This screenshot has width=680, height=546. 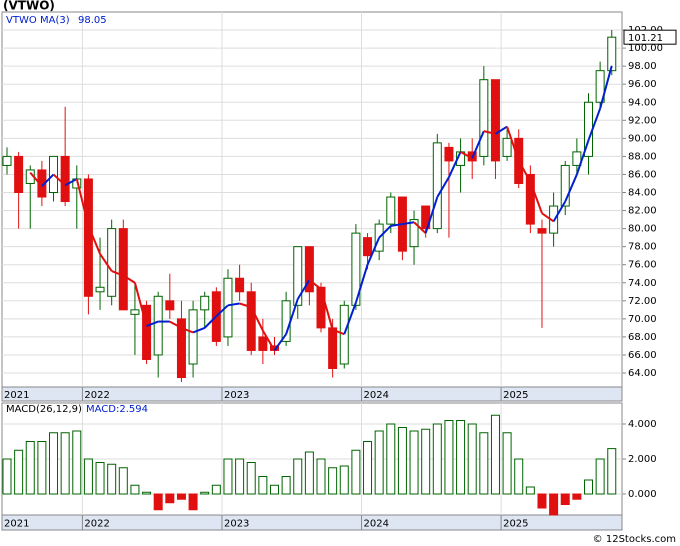 What do you see at coordinates (16, 395) in the screenshot?
I see `x-tick-label: 2021` at bounding box center [16, 395].